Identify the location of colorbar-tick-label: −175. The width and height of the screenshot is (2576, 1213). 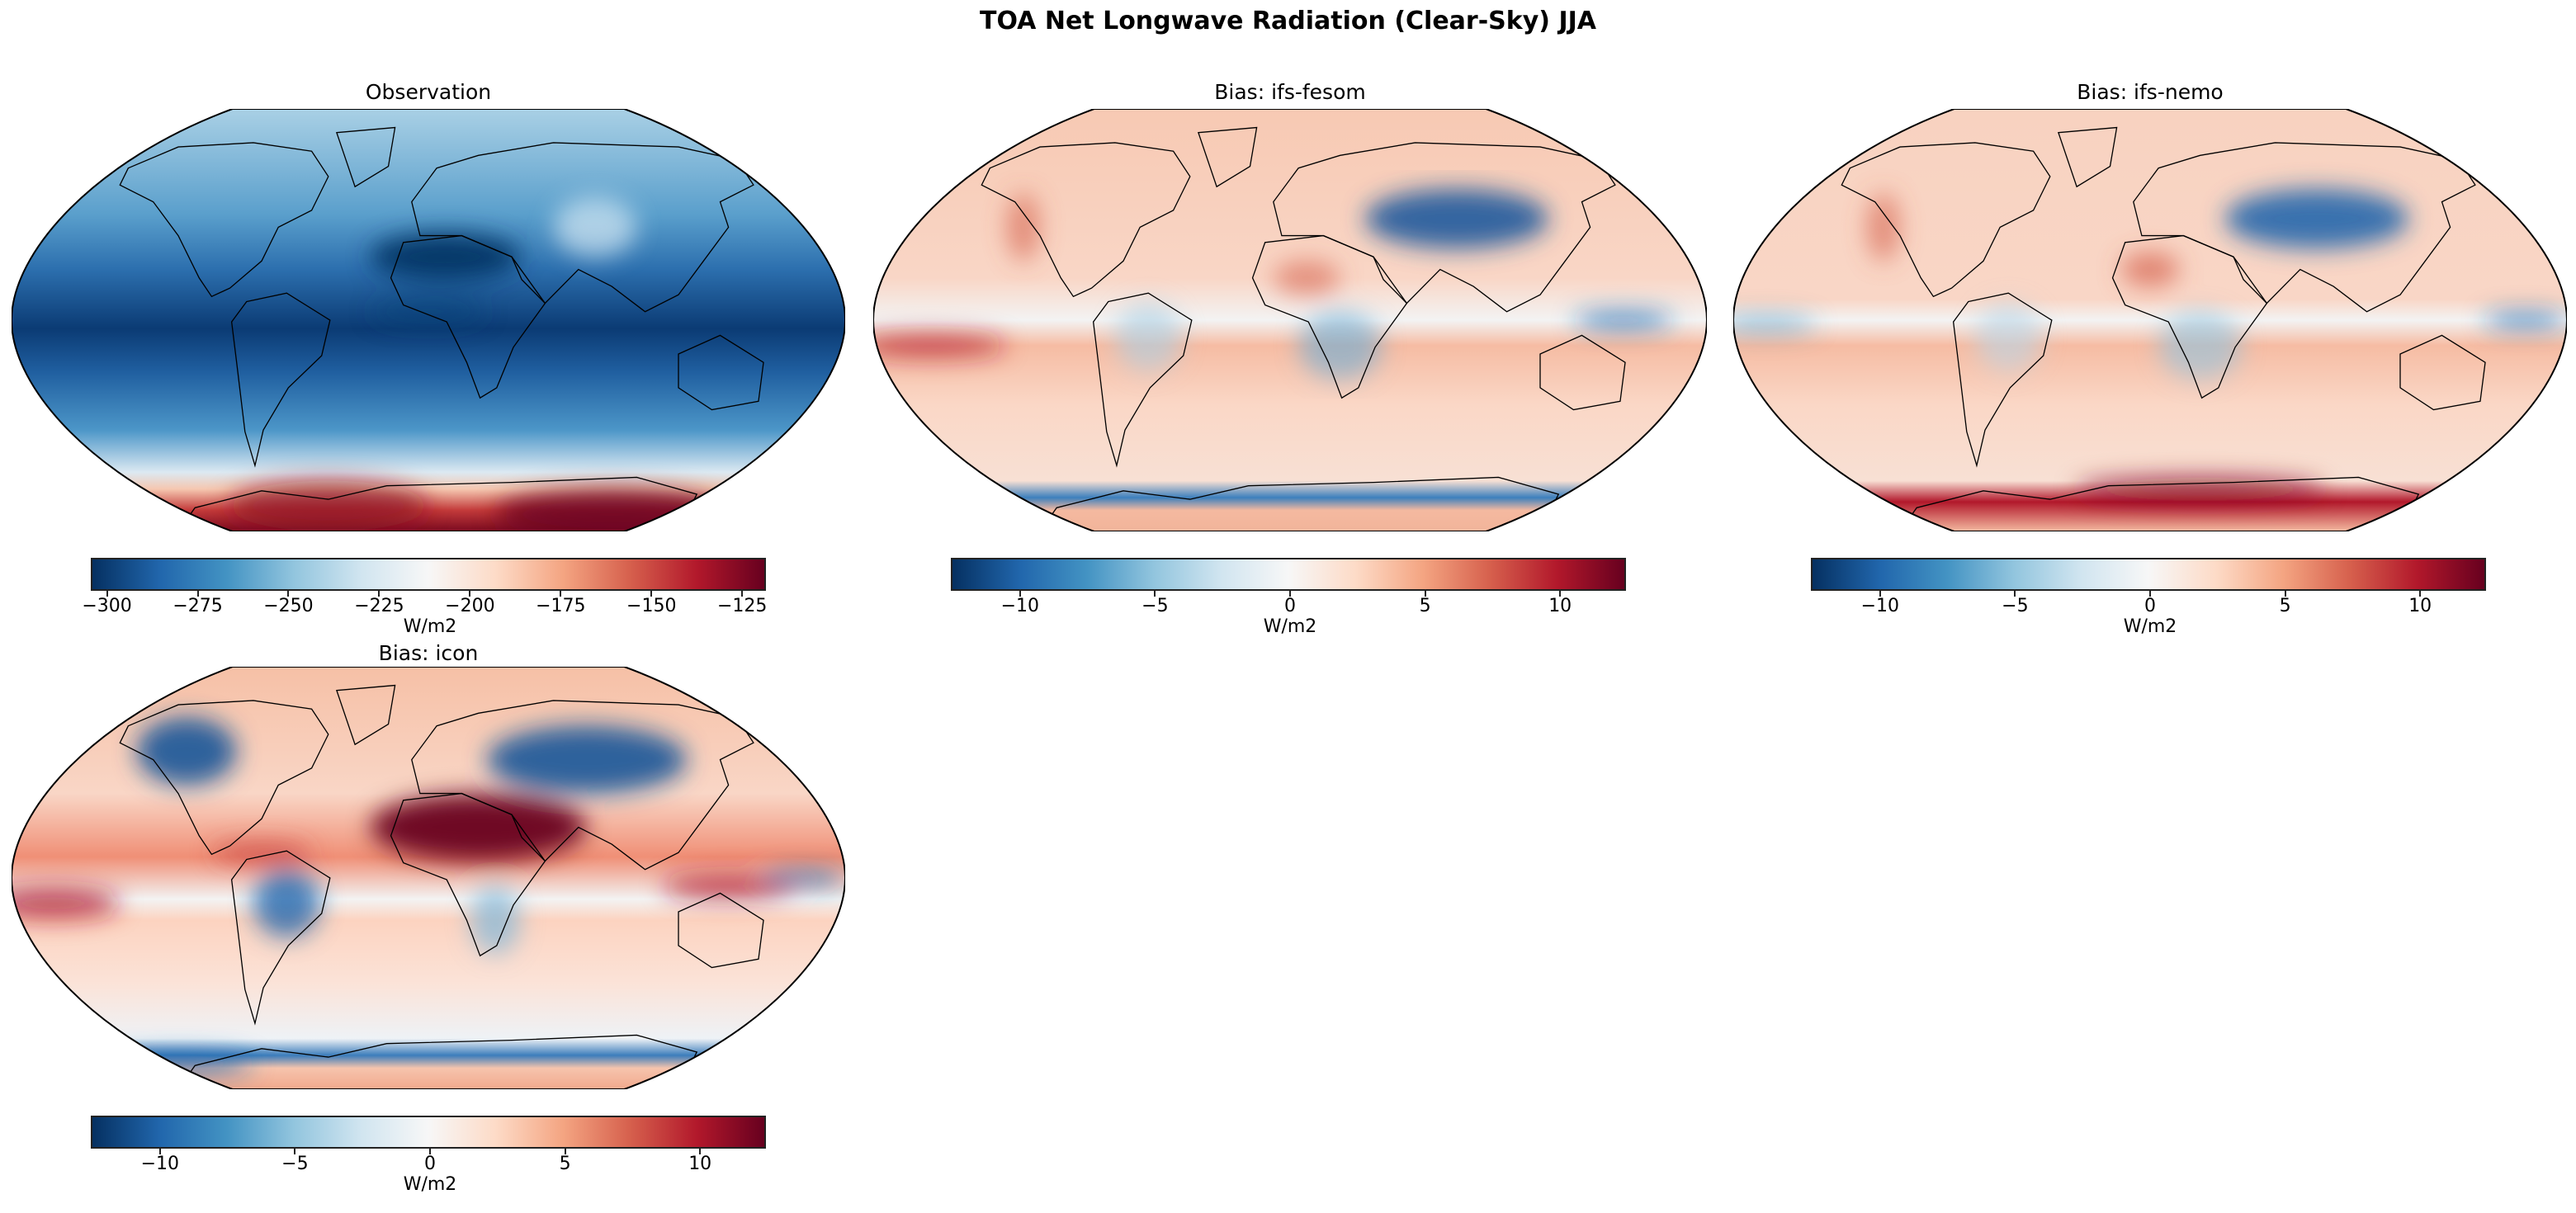
(561, 606).